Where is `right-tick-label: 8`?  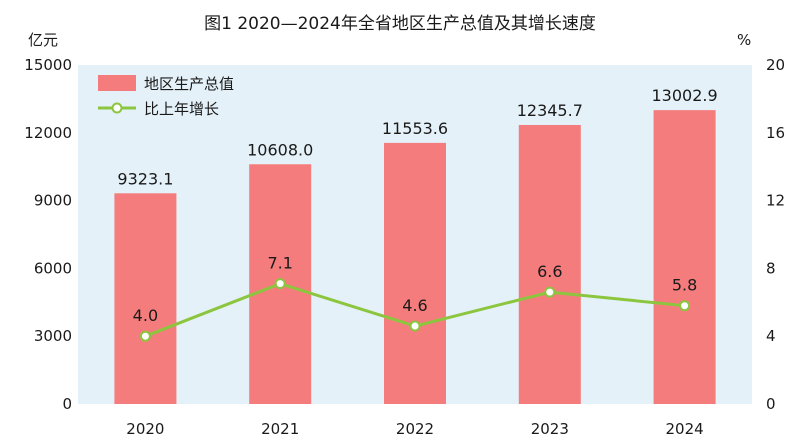
right-tick-label: 8 is located at coordinates (771, 268).